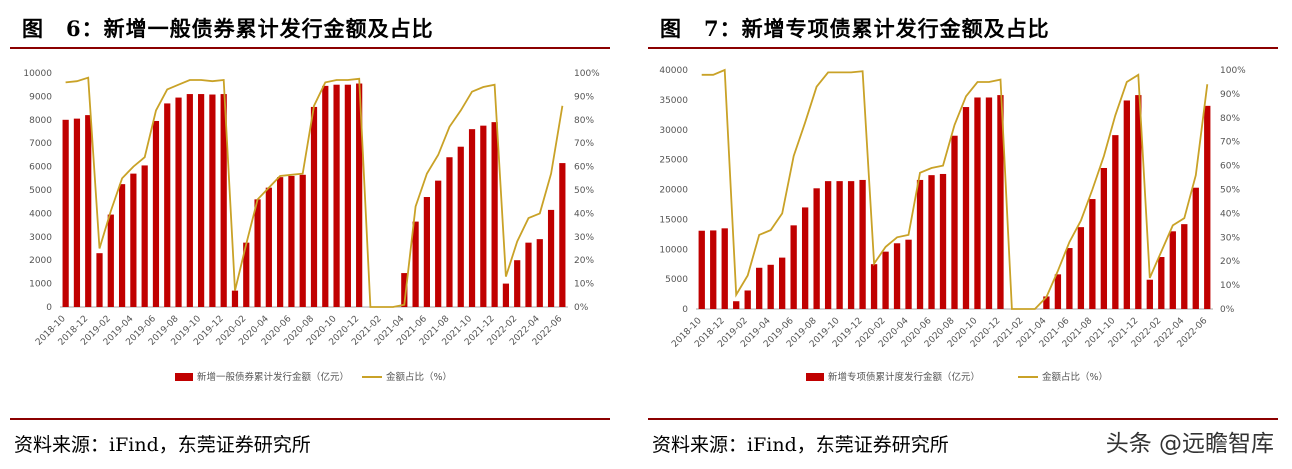 The width and height of the screenshot is (1292, 469). What do you see at coordinates (40, 261) in the screenshot?
I see `y-left-tick-label: 2000` at bounding box center [40, 261].